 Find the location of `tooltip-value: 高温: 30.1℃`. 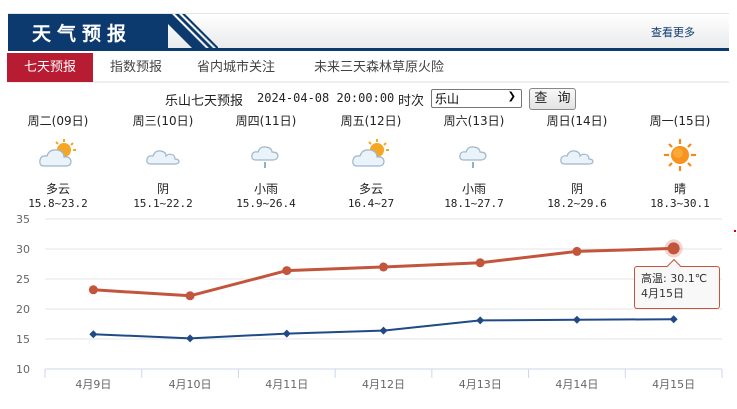

tooltip-value: 高温: 30.1℃ is located at coordinates (674, 278).